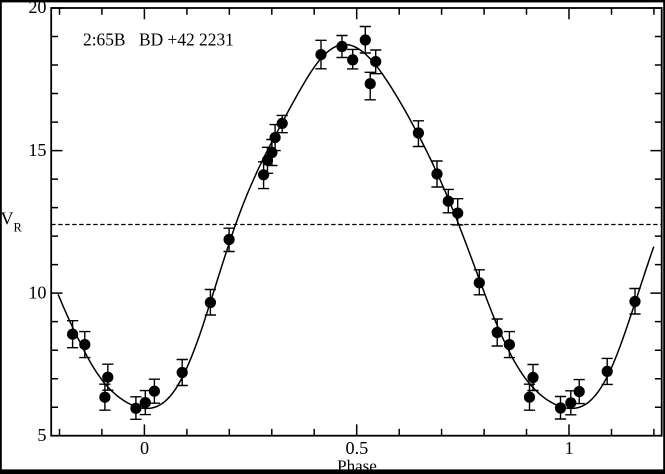  Describe the element at coordinates (569, 448) in the screenshot. I see `svg-text: 1` at that location.